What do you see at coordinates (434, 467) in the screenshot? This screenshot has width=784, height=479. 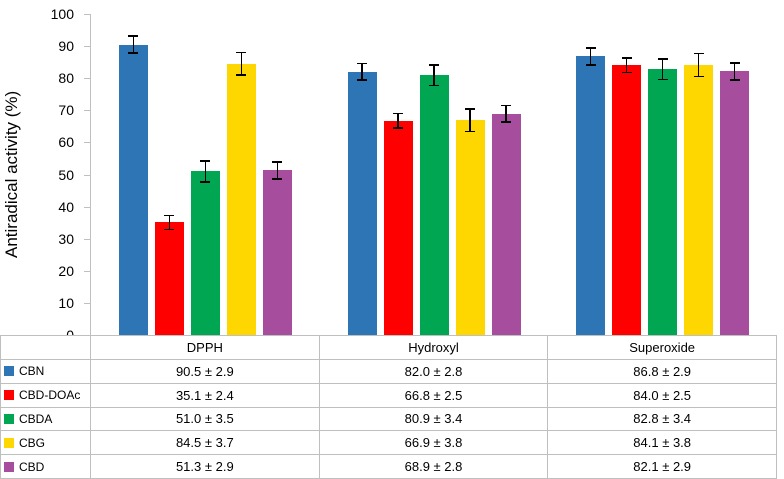 I see `value-cell-cbd-hydroxyl: 68.9 ± 2.8` at bounding box center [434, 467].